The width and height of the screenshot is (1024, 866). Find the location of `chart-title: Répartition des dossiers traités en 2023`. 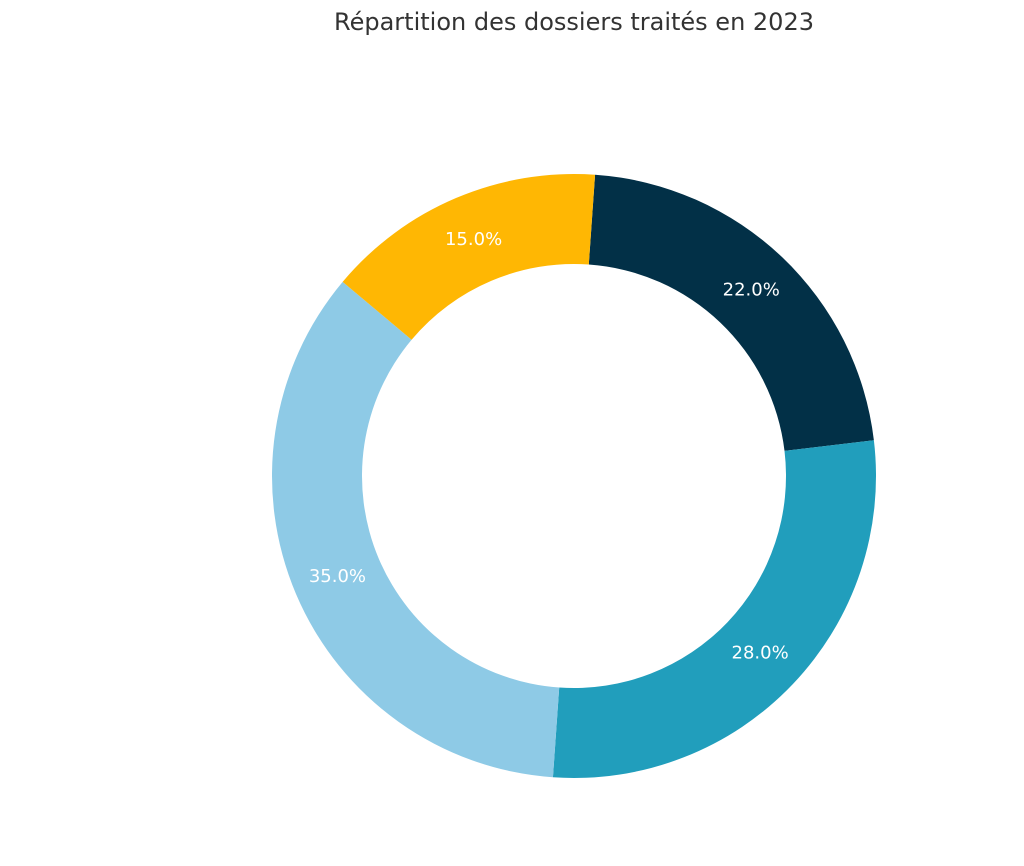

chart-title: Répartition des dossiers traités en 2023 is located at coordinates (574, 22).